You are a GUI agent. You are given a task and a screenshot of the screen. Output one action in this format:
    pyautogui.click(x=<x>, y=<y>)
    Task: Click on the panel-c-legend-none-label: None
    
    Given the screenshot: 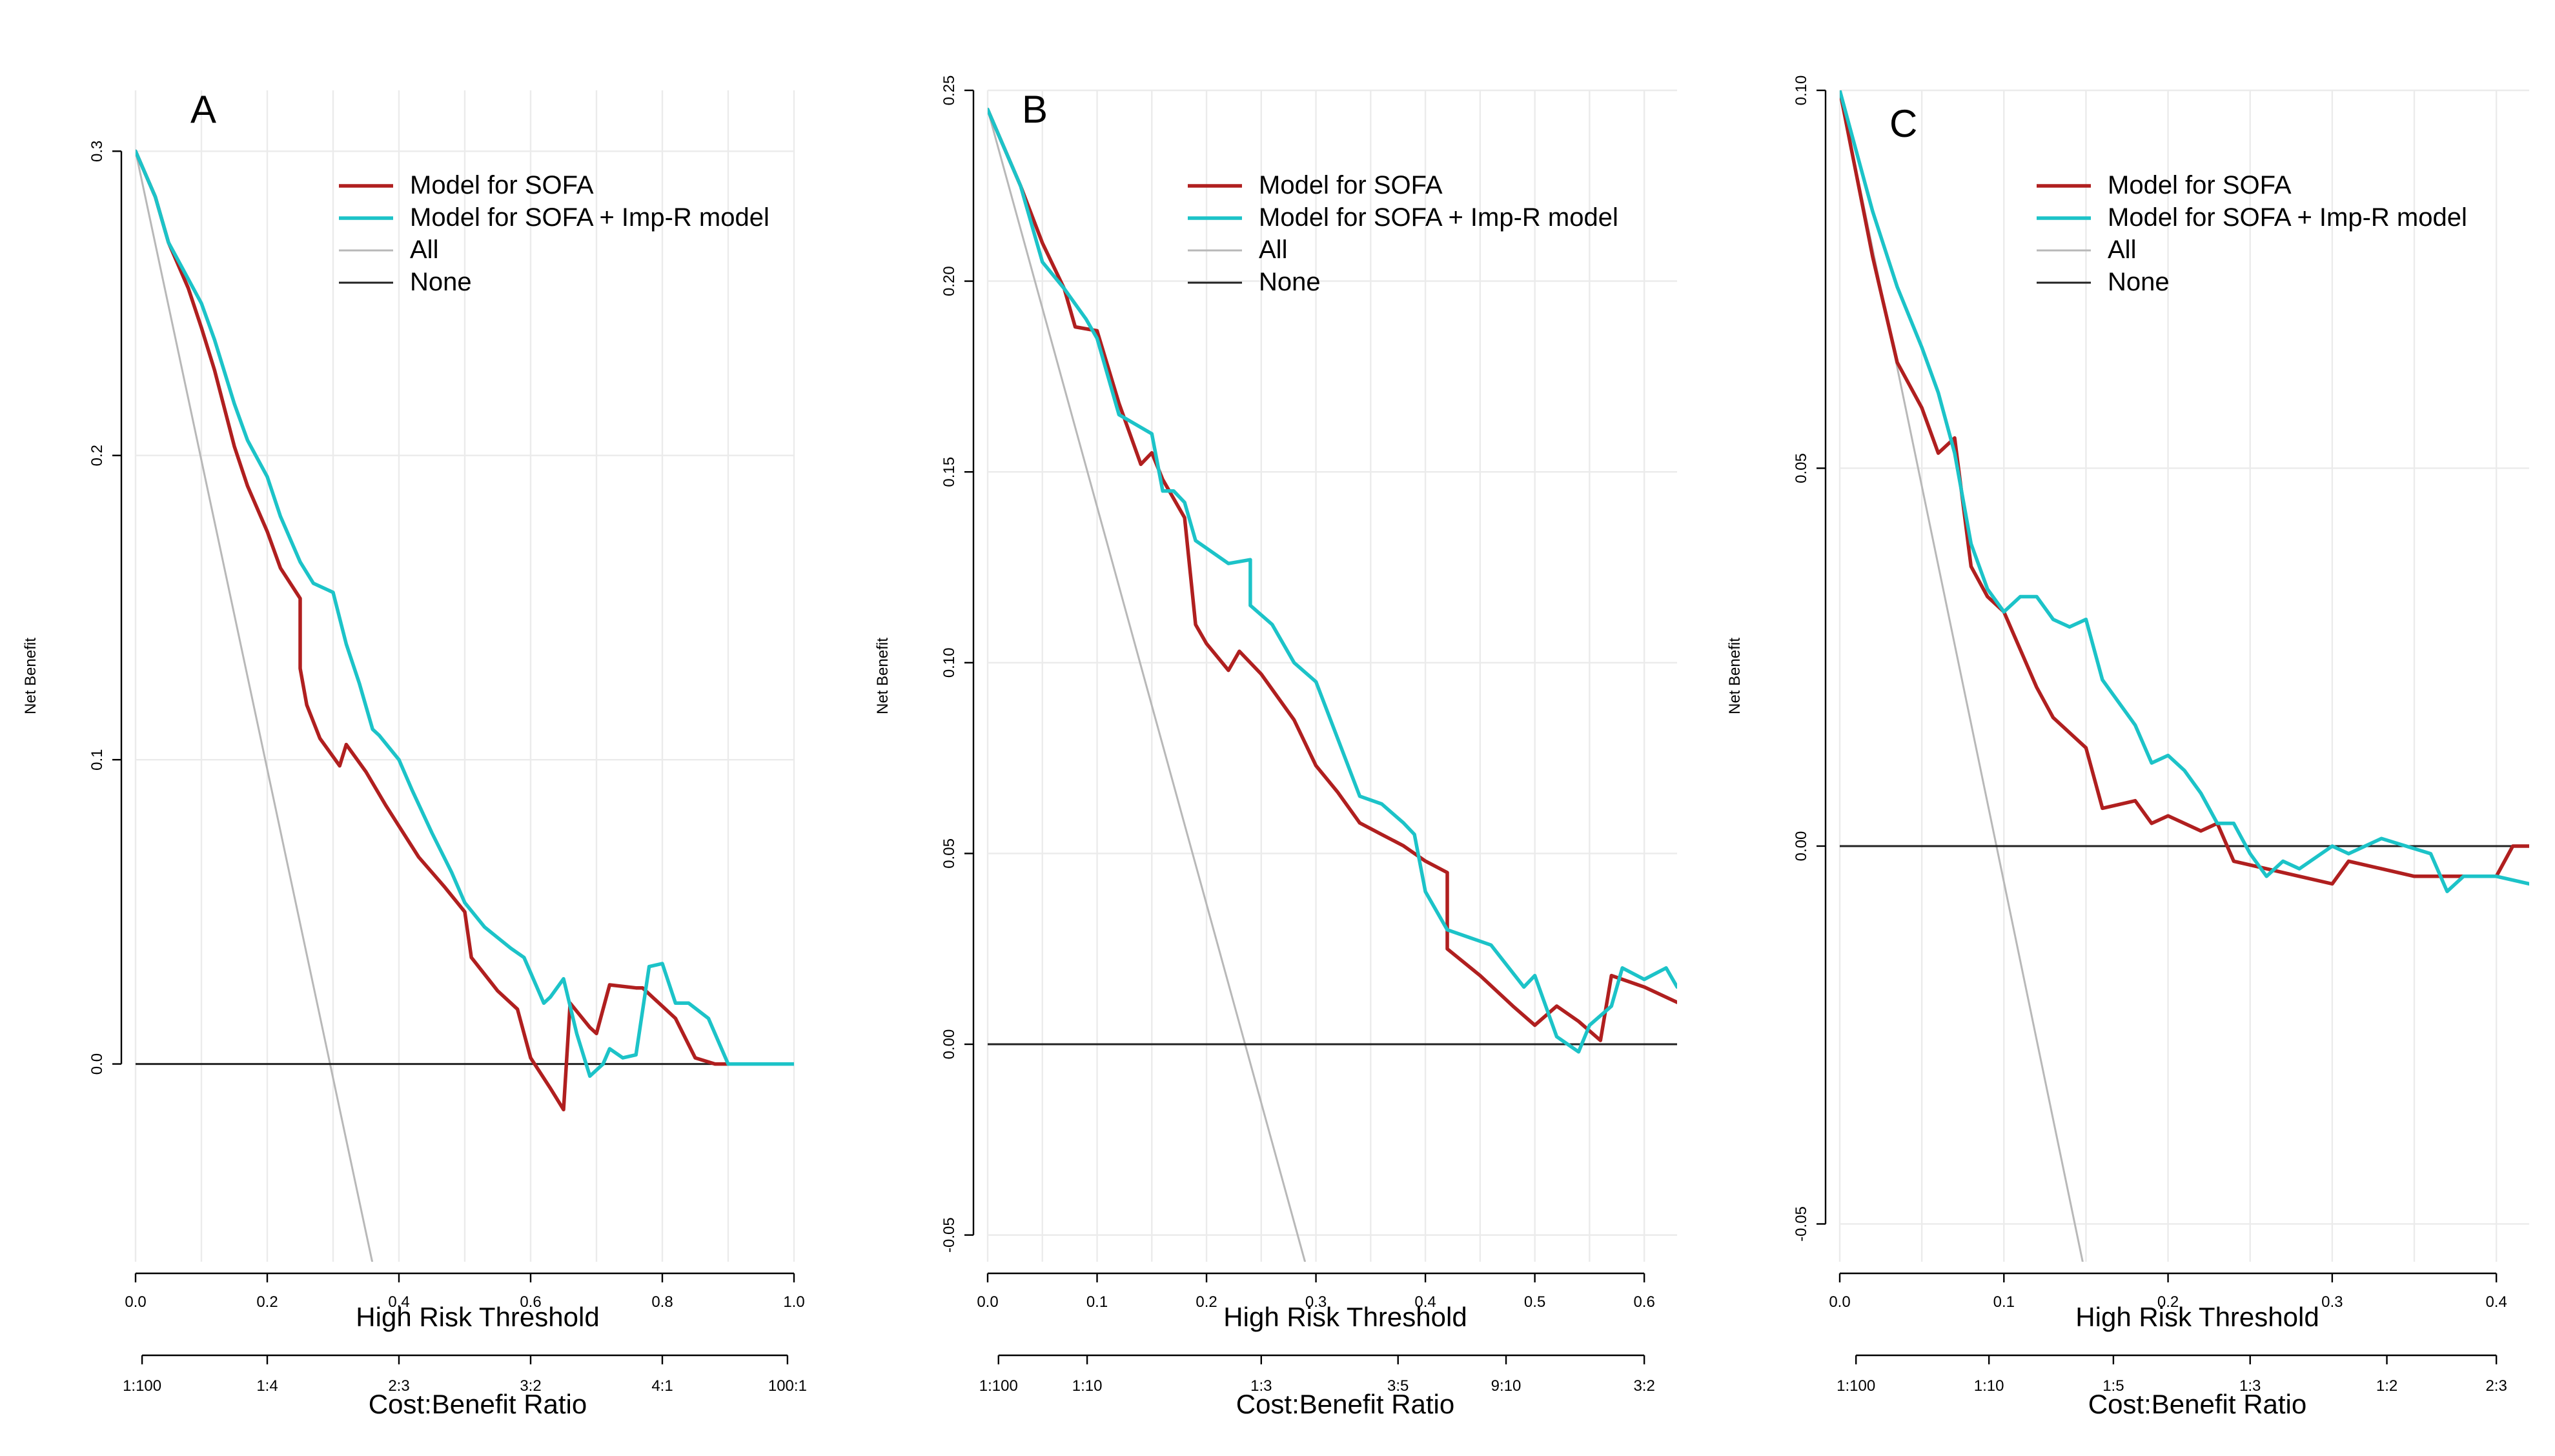 What is the action you would take?
    pyautogui.click(x=2139, y=282)
    